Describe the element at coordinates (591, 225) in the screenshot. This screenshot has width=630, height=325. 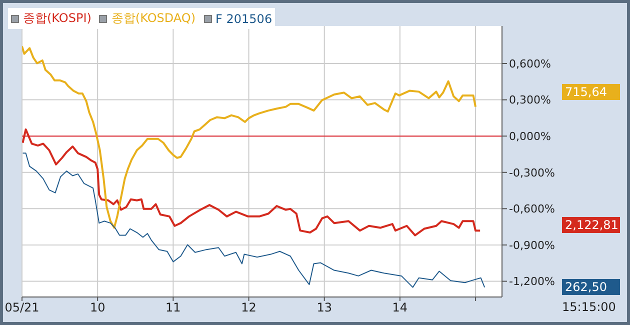
I see `text: 2,122,81` at that location.